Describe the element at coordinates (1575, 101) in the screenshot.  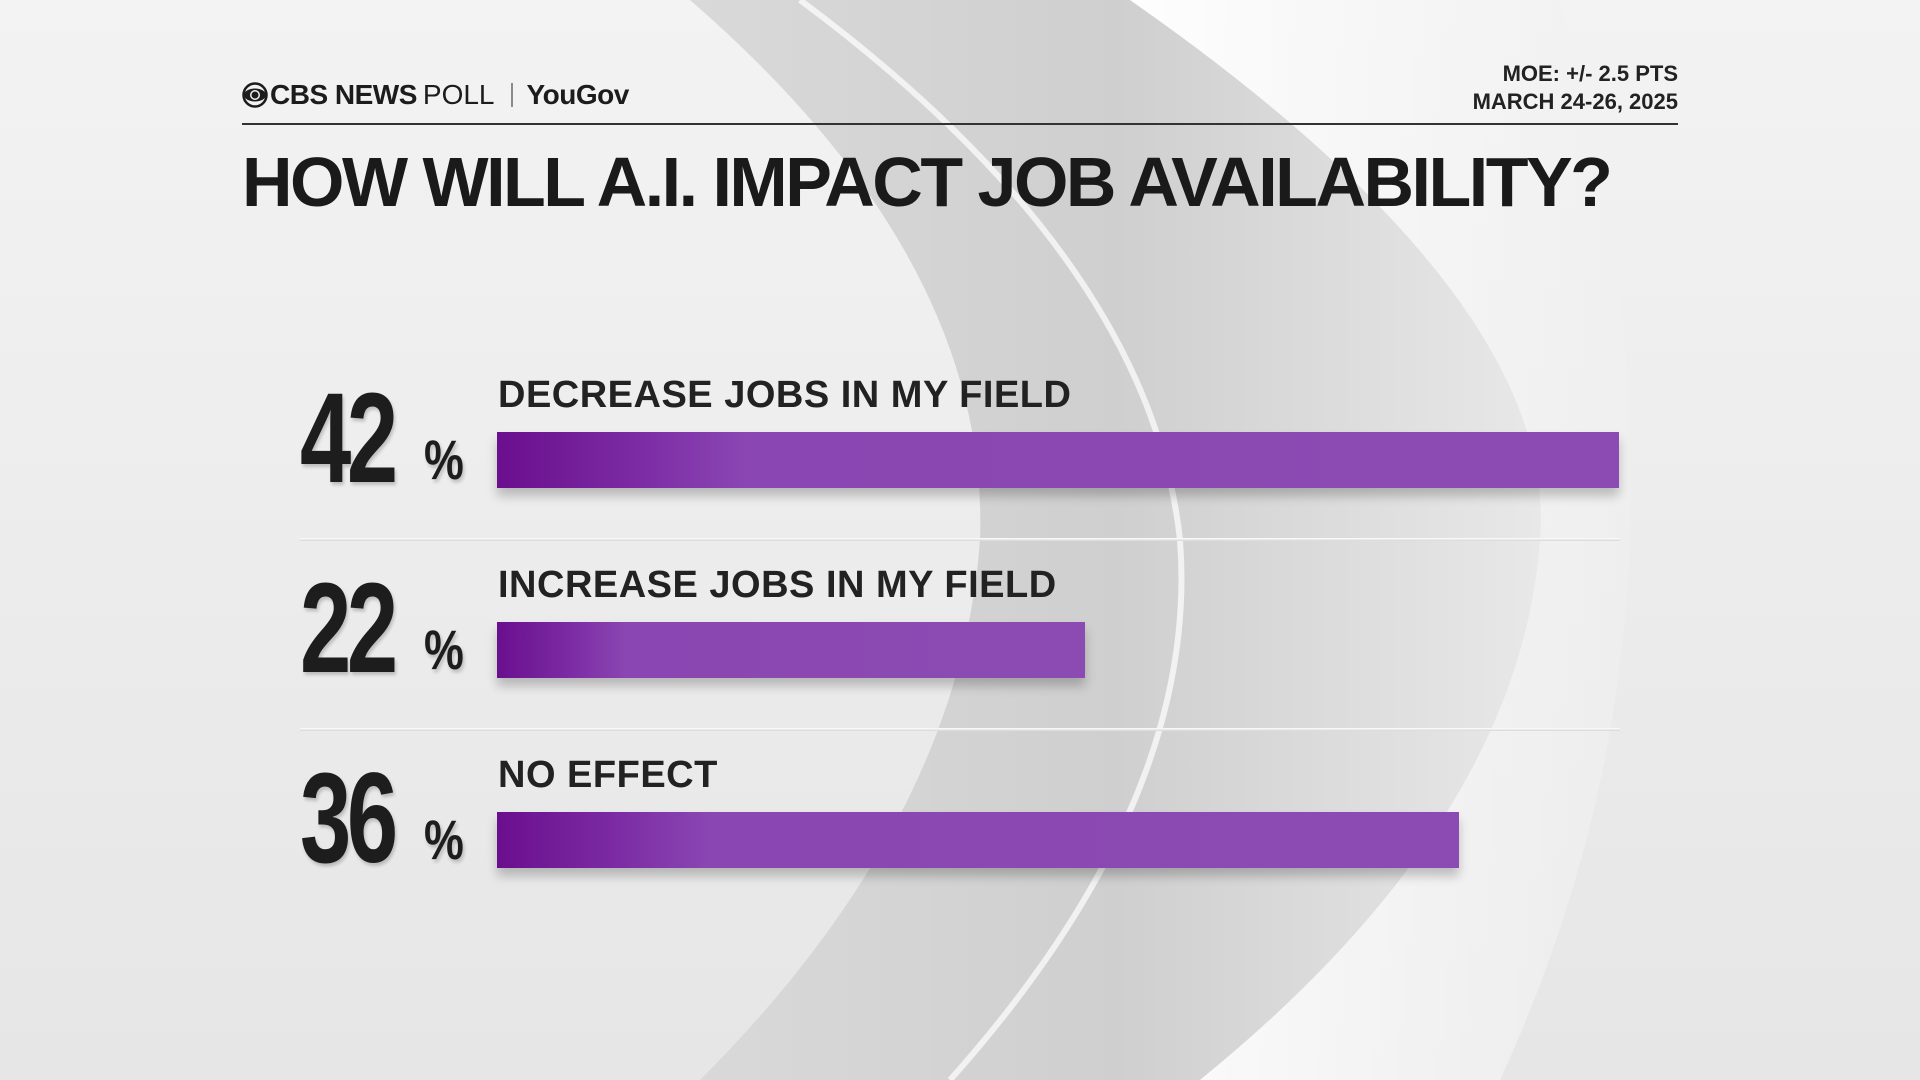
I see `poll-dates: MARCH 24-26, 2025` at that location.